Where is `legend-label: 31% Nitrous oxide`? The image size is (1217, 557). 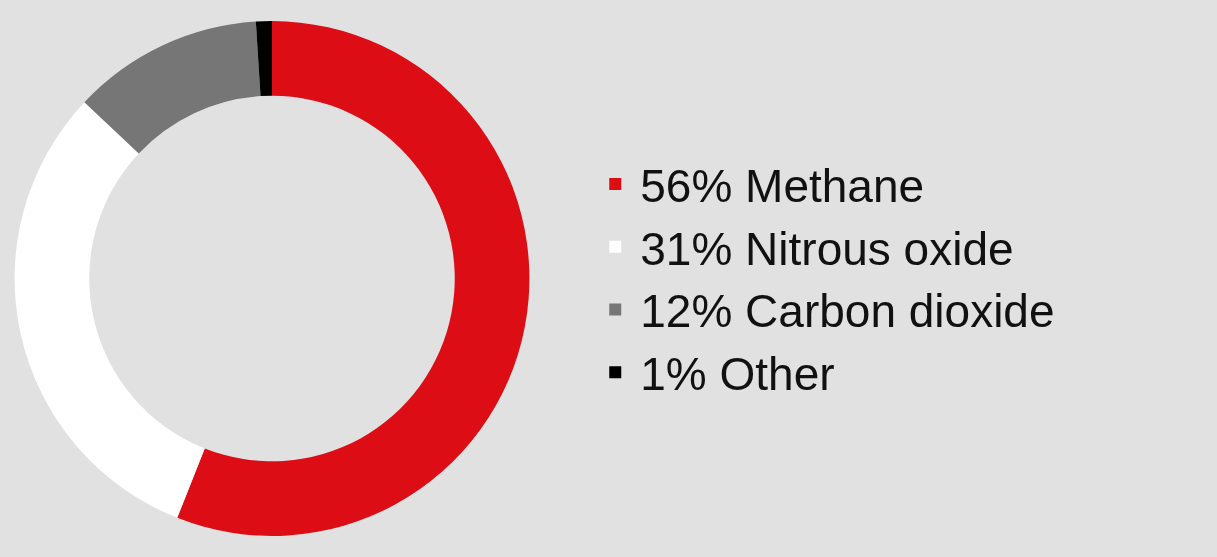 legend-label: 31% Nitrous oxide is located at coordinates (827, 248).